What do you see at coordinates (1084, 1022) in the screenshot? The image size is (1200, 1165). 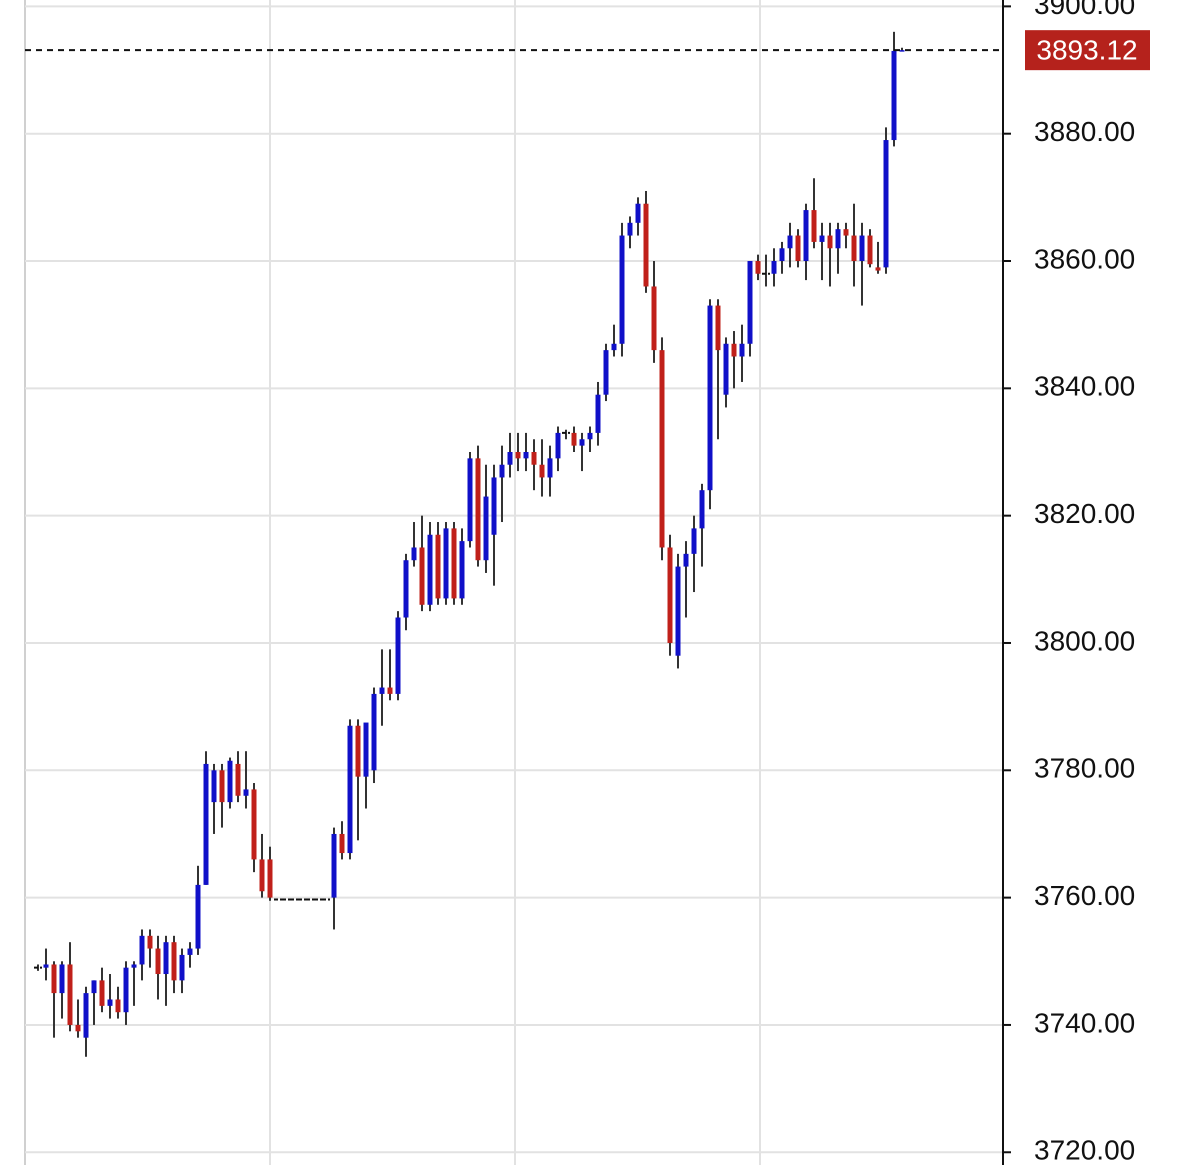 I see `y-tick-label: 3740.00` at bounding box center [1084, 1022].